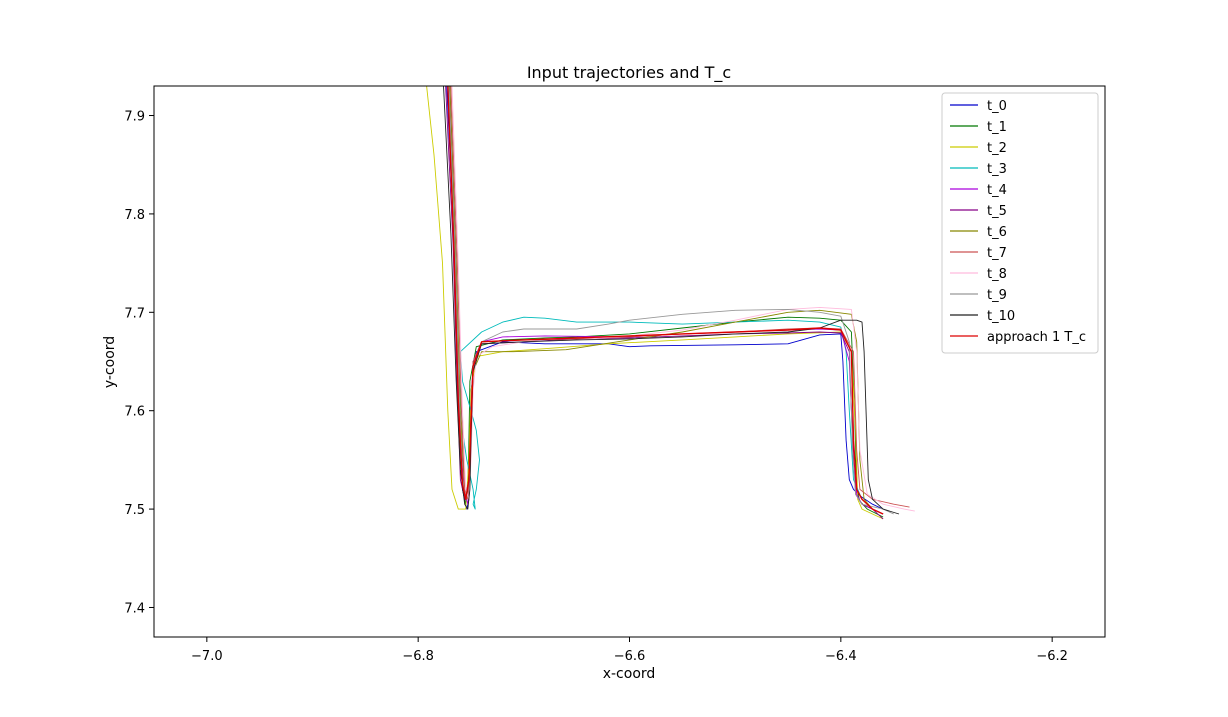 The width and height of the screenshot is (1228, 717). Describe the element at coordinates (630, 656) in the screenshot. I see `x-tick-label: −6.6` at that location.